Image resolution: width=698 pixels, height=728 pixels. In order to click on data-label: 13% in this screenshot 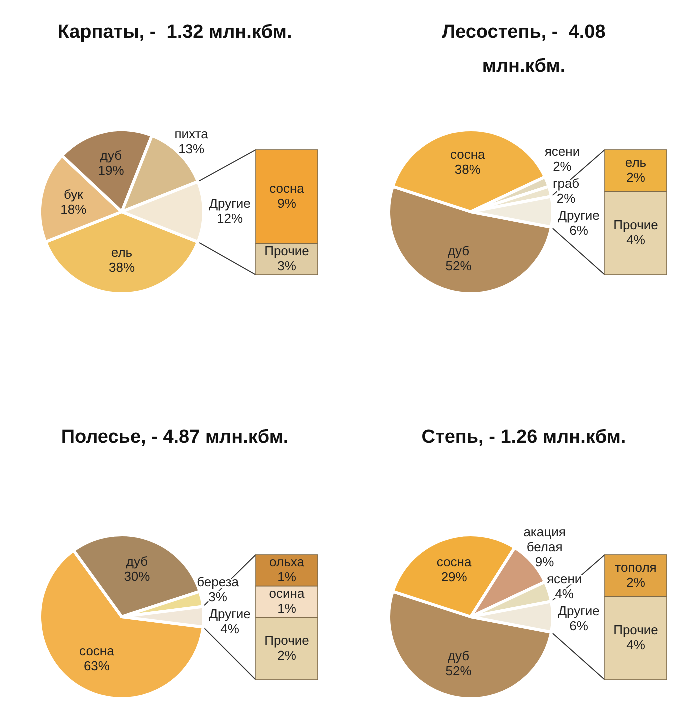, I will do `click(192, 148)`.